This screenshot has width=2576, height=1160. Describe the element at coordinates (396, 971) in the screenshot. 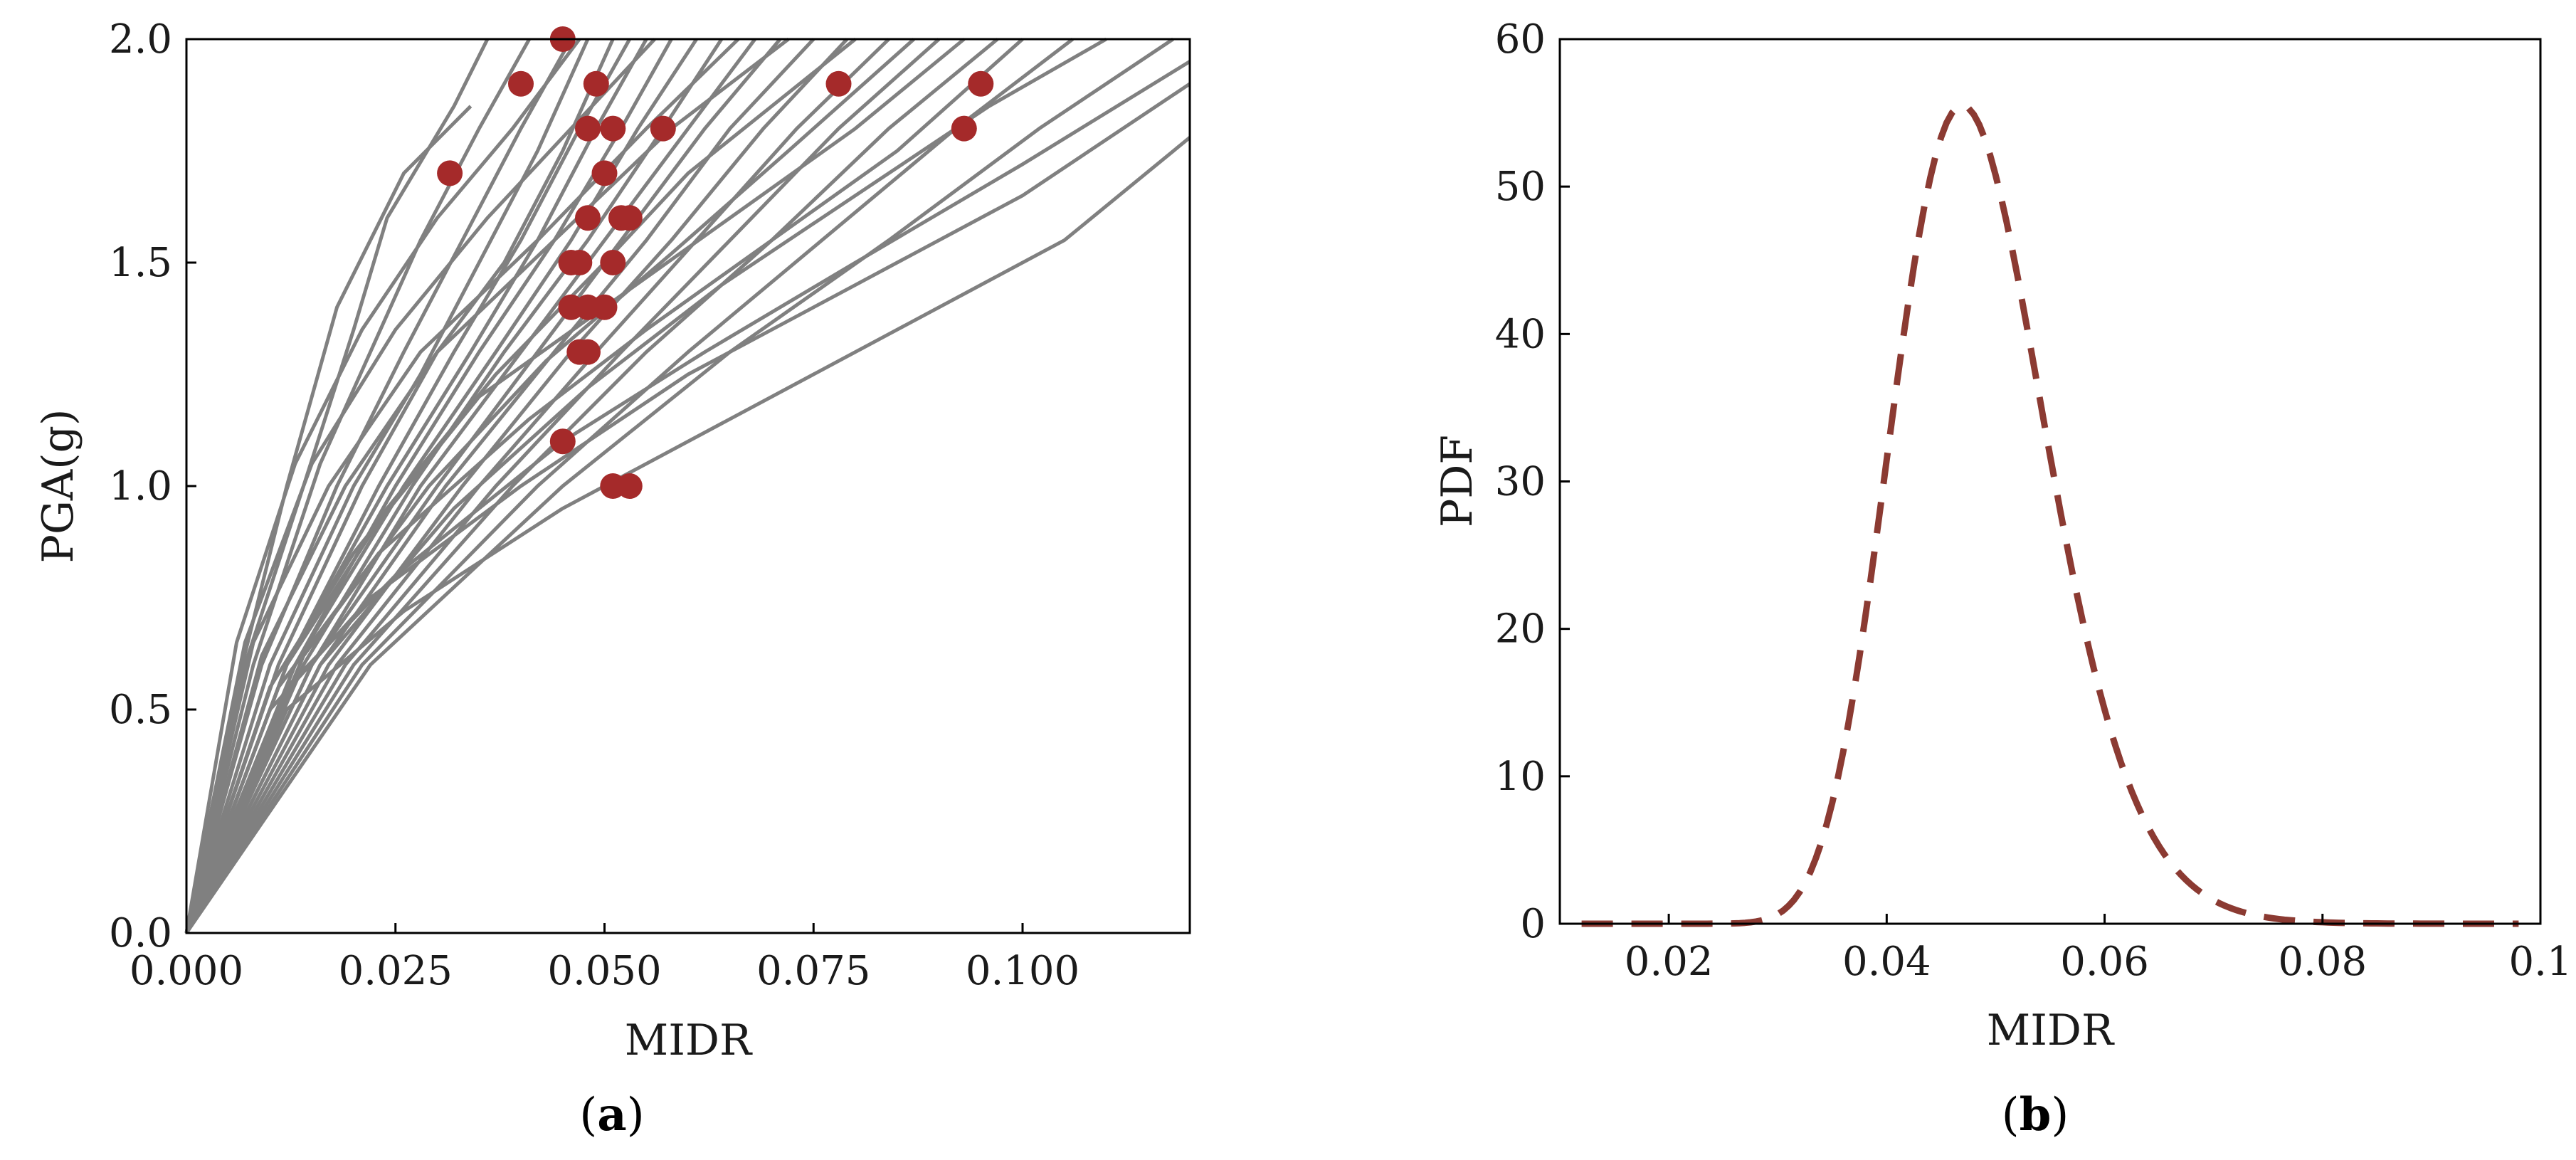

I see `a-x-tick-label: 0.025` at that location.